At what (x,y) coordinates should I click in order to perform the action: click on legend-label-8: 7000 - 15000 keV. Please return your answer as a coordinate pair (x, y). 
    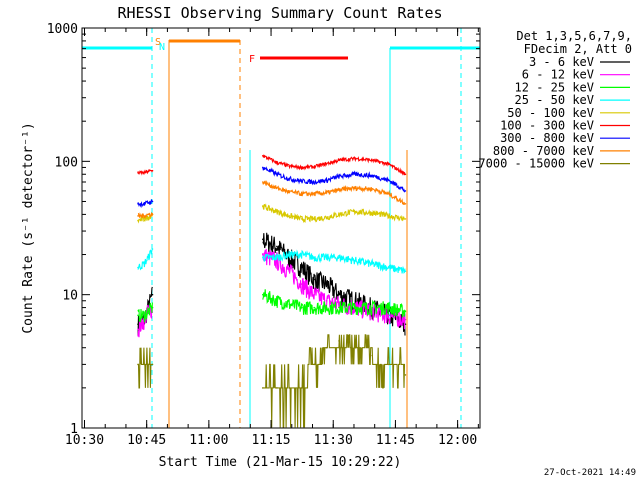
    Looking at the image, I should click on (536, 164).